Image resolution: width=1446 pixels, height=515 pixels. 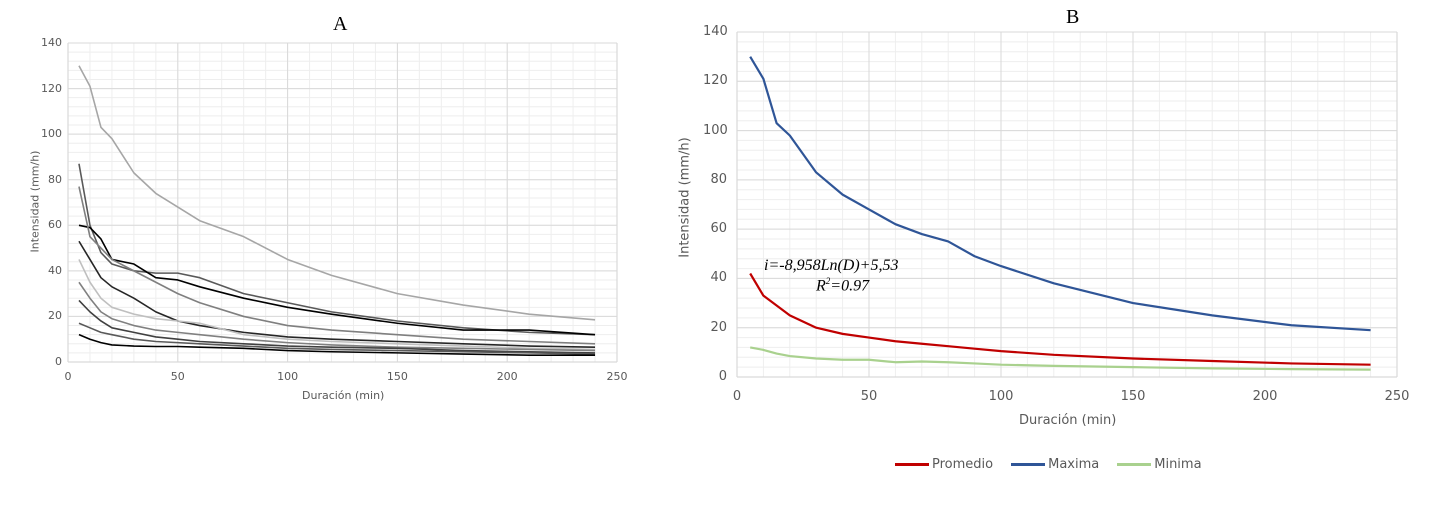 What do you see at coordinates (828, 281) in the screenshot?
I see `r-squared-exponent: 2` at bounding box center [828, 281].